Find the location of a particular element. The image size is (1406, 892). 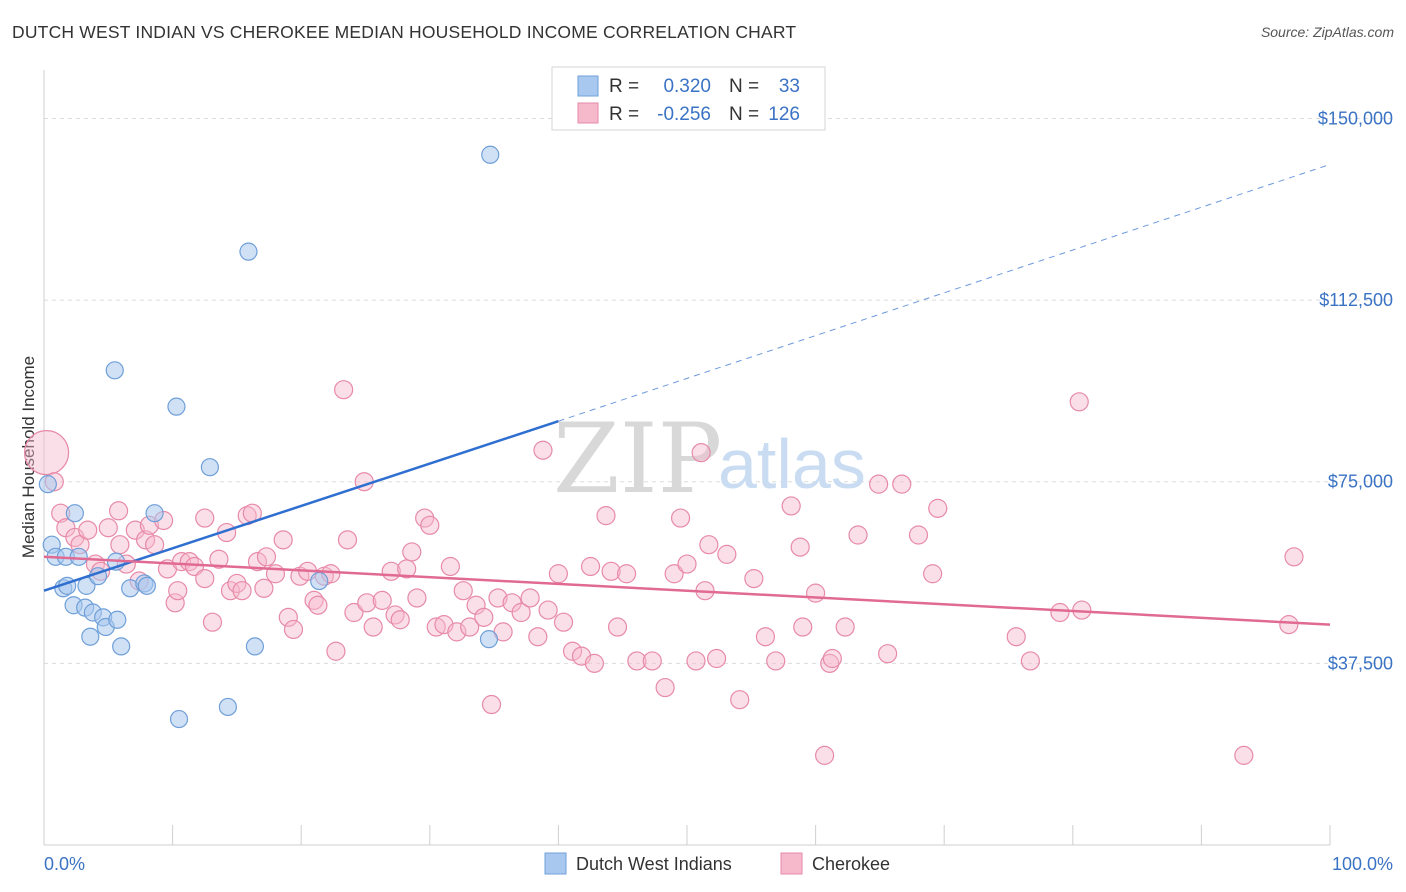

legend-swatch-blue is located at coordinates (588, 86).